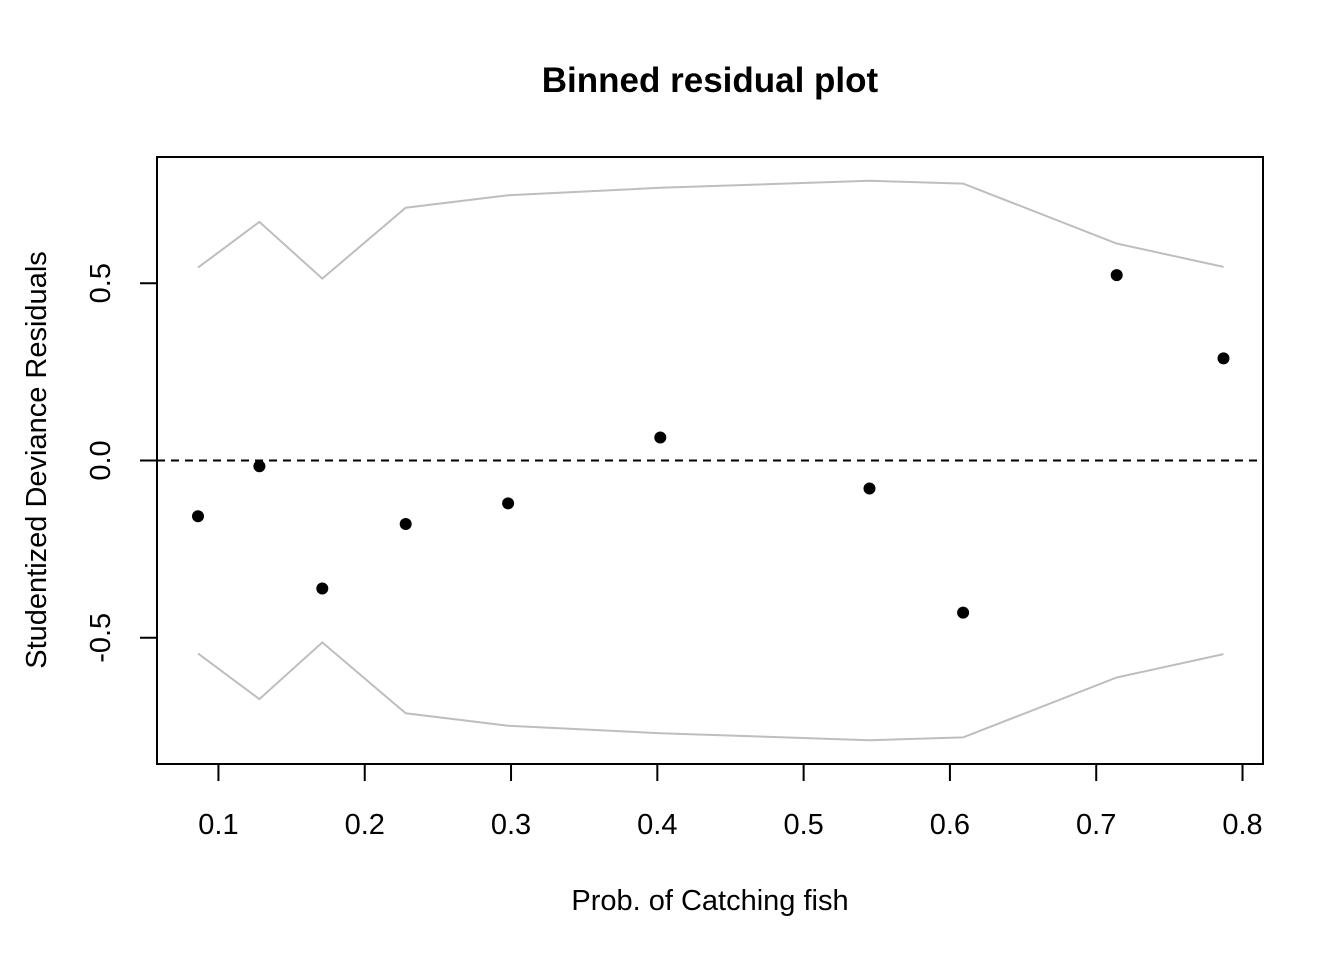 The width and height of the screenshot is (1344, 960). Describe the element at coordinates (101, 460) in the screenshot. I see `y-tick-label: 0.0` at that location.